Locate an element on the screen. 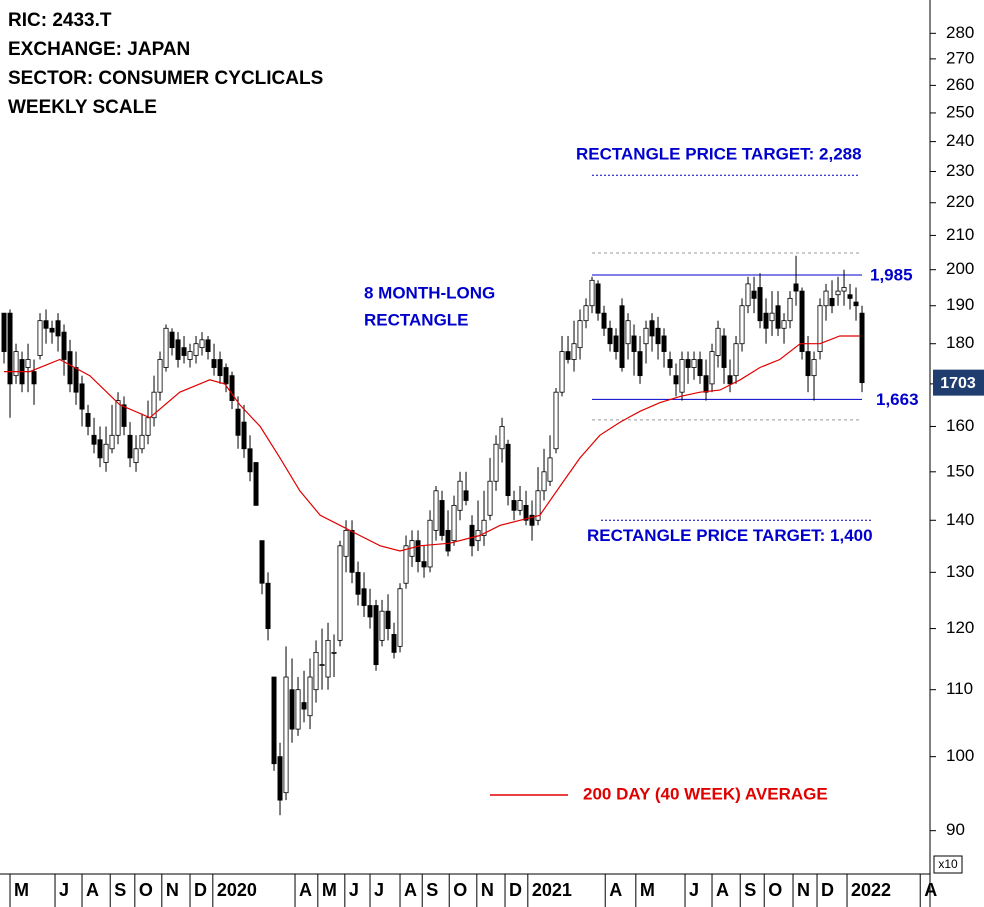  x-tick-label: 2020 is located at coordinates (237, 890).